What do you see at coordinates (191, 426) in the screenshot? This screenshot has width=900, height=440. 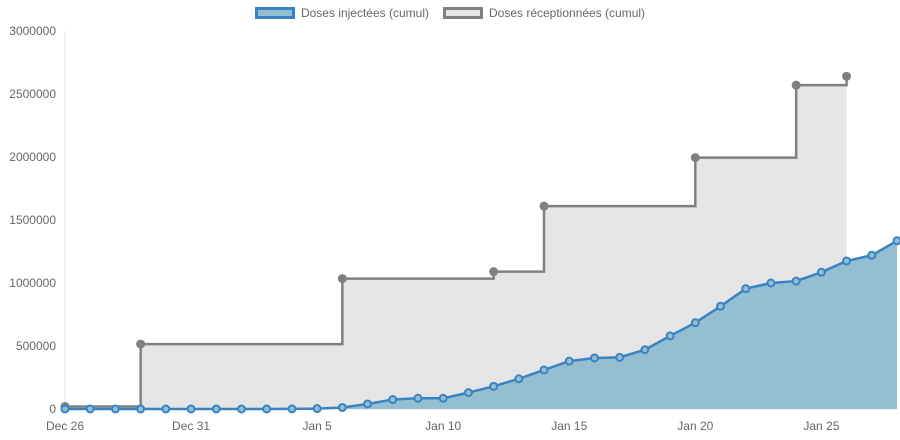 I see `x-tick-label: Dec 31` at bounding box center [191, 426].